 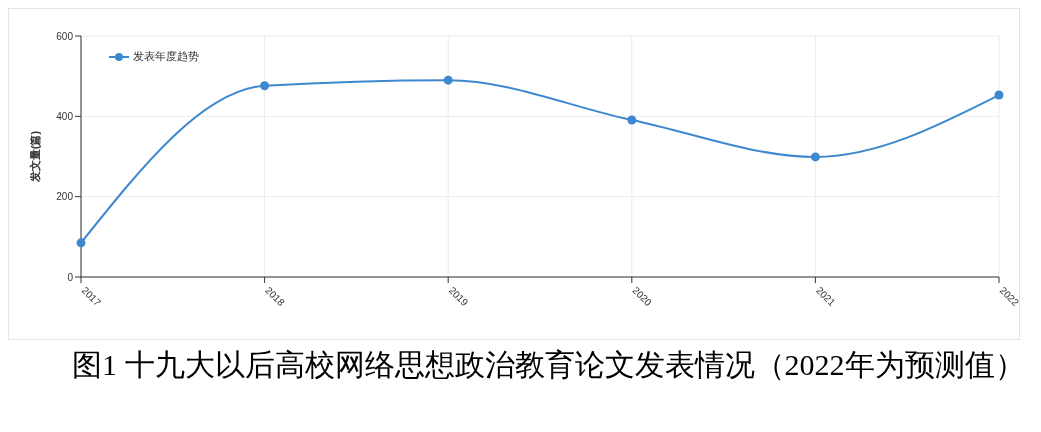 What do you see at coordinates (65, 197) in the screenshot?
I see `y-tick-label: 200` at bounding box center [65, 197].